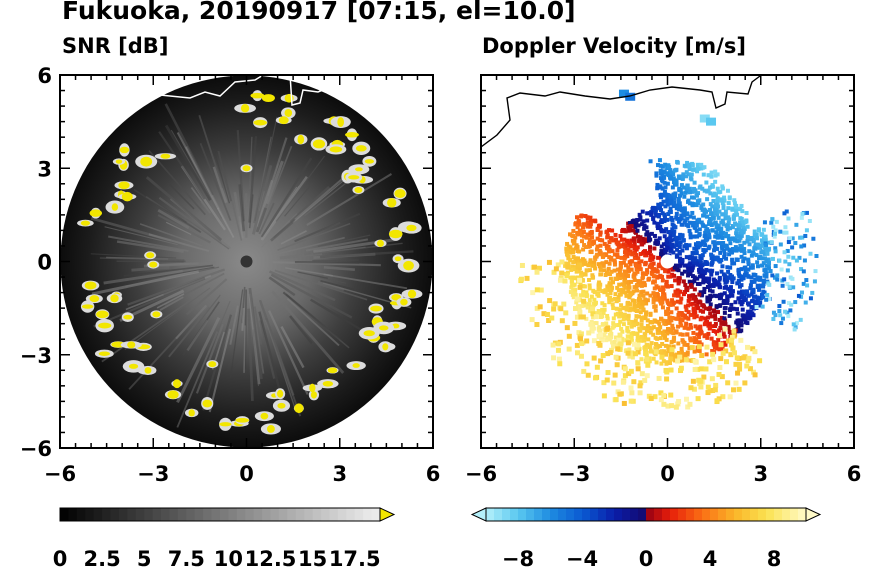  What do you see at coordinates (646, 514) in the screenshot?
I see `doppler-colorbar-frame` at bounding box center [646, 514].